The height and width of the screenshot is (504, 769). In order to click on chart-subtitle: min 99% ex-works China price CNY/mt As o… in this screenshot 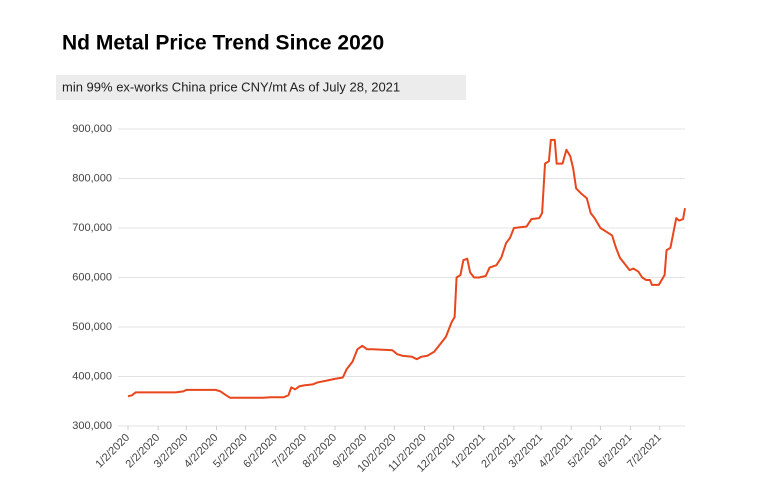, I will do `click(231, 86)`.